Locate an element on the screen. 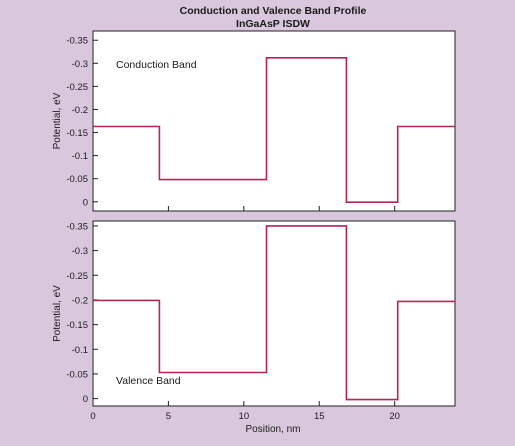 Image resolution: width=515 pixels, height=446 pixels. chart-subtitle: InGaAsP ISDW is located at coordinates (273, 24).